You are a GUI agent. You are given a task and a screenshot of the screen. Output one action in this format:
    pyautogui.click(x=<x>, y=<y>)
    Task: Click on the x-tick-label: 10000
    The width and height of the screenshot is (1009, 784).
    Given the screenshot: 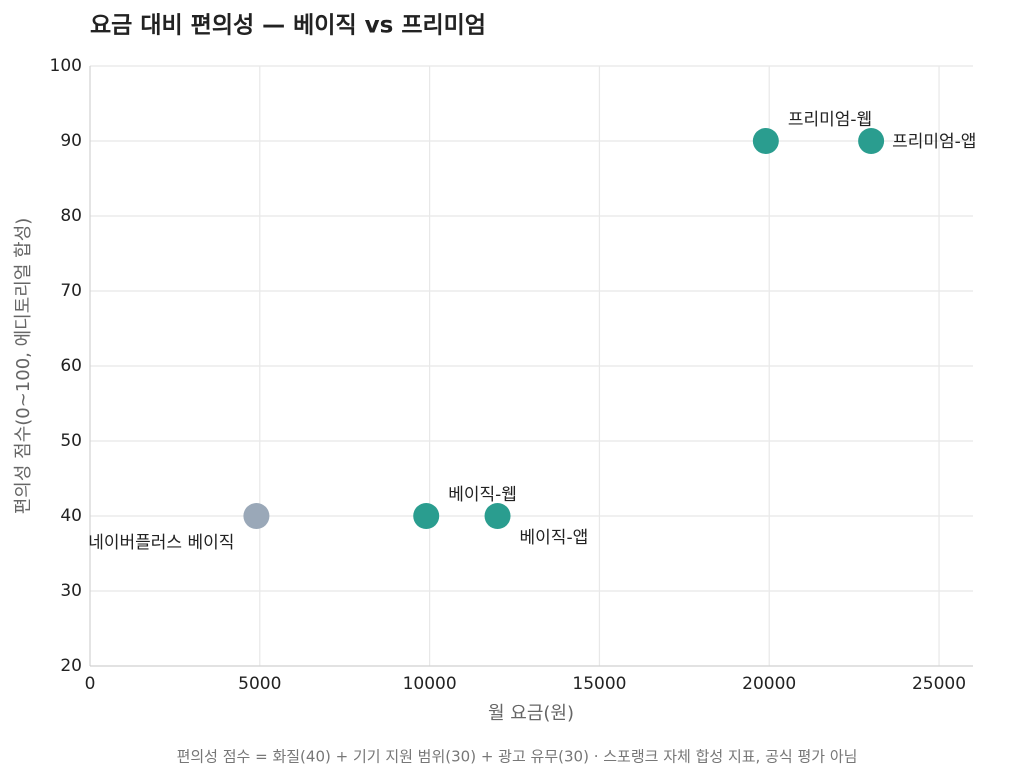 What is the action you would take?
    pyautogui.click(x=430, y=684)
    